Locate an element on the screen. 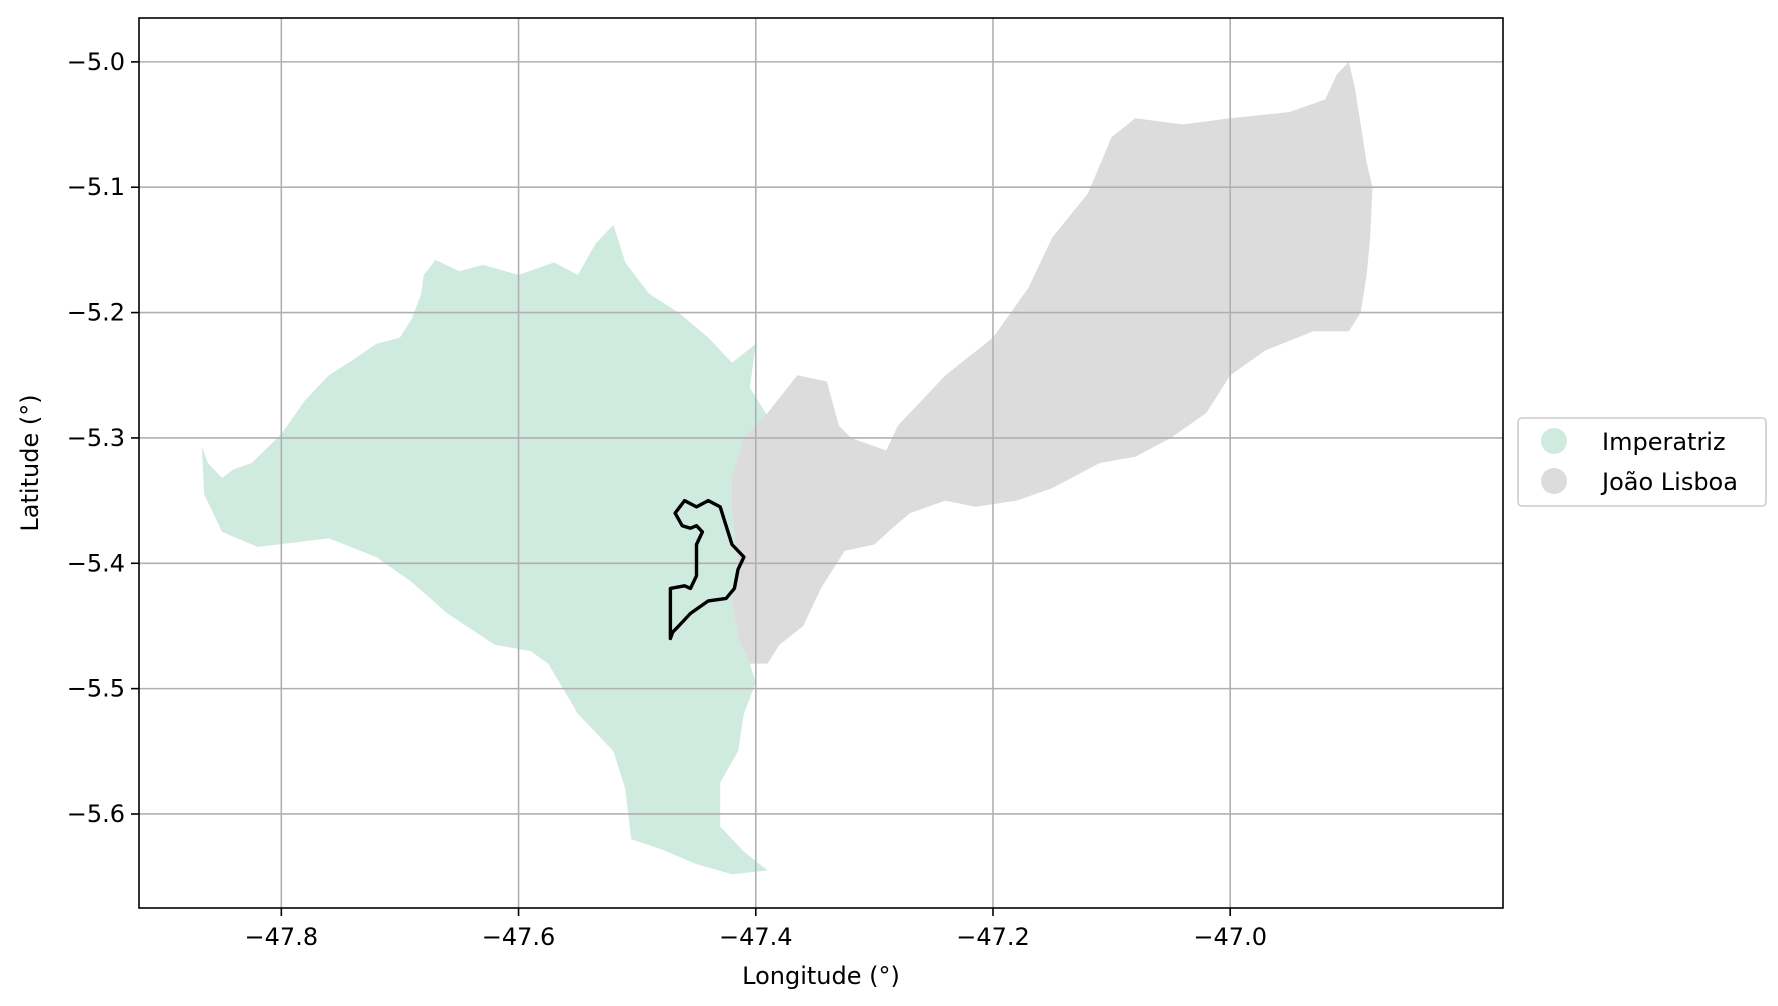  y-tick-label: −5.1 is located at coordinates (96, 187).